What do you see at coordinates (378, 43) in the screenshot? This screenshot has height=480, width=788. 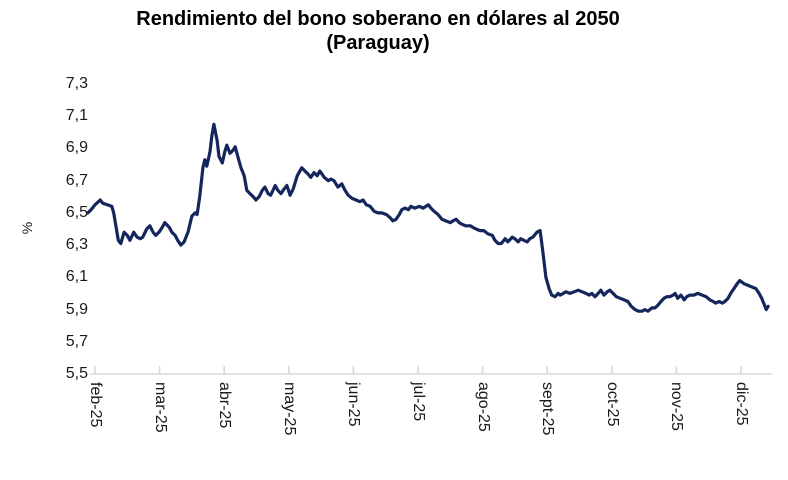 I see `chart-subtitle: (Paraguay)` at bounding box center [378, 43].